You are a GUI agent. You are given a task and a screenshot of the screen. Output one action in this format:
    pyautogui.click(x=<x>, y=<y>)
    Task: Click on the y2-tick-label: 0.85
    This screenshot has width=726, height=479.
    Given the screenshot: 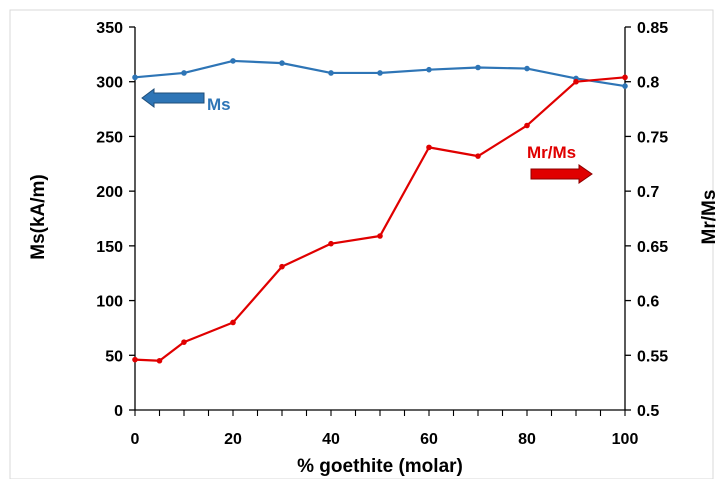 What is the action you would take?
    pyautogui.click(x=652, y=28)
    